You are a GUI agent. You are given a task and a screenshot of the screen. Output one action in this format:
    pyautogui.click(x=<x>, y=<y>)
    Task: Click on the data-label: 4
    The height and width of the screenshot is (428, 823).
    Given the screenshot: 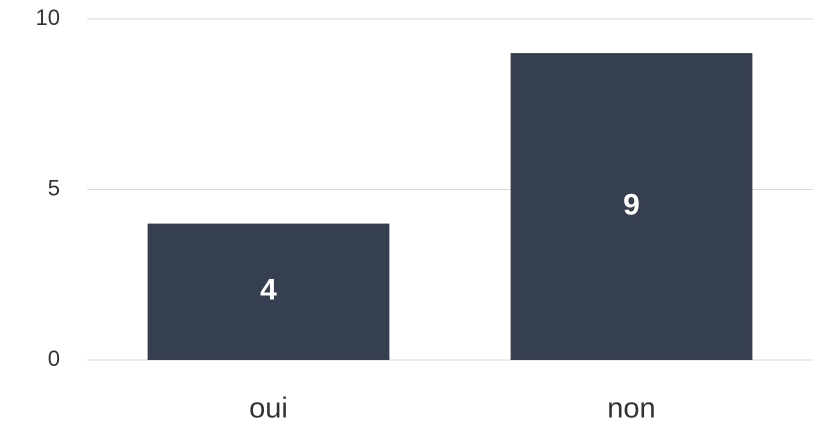 What is the action you would take?
    pyautogui.click(x=268, y=290)
    